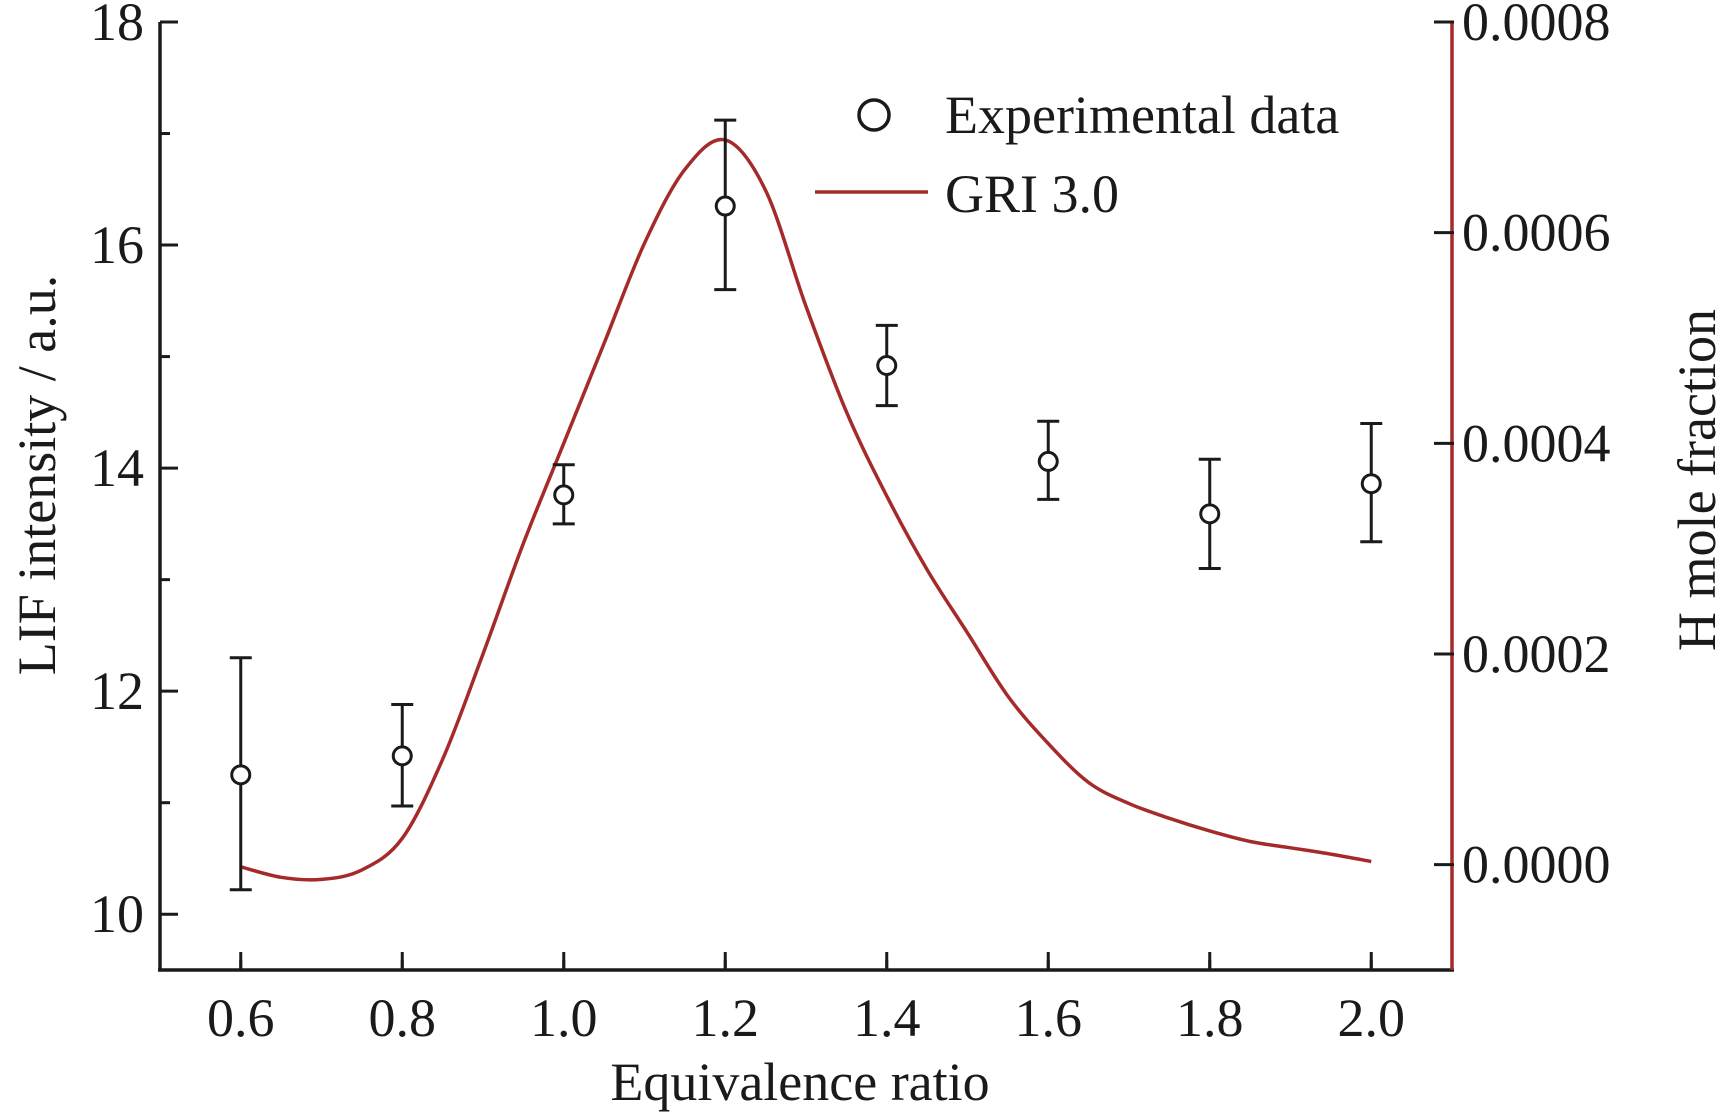 This screenshot has width=1734, height=1113. I want to click on y-tick-label: 14, so click(117, 468).